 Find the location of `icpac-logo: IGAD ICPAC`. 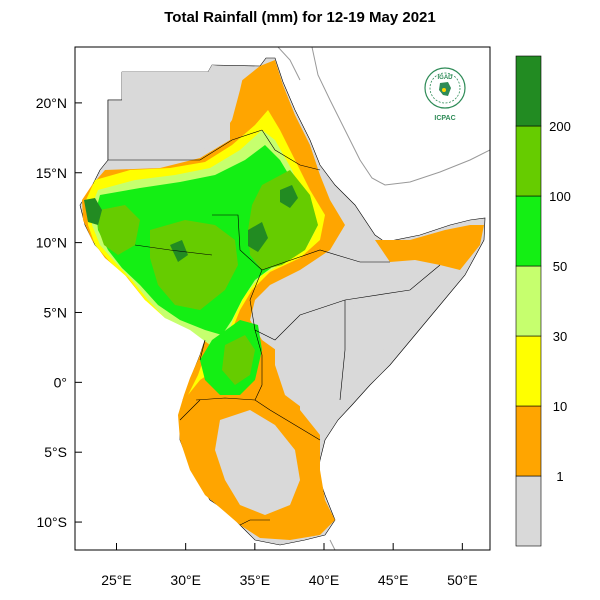

icpac-logo: IGAD ICPAC is located at coordinates (445, 94).